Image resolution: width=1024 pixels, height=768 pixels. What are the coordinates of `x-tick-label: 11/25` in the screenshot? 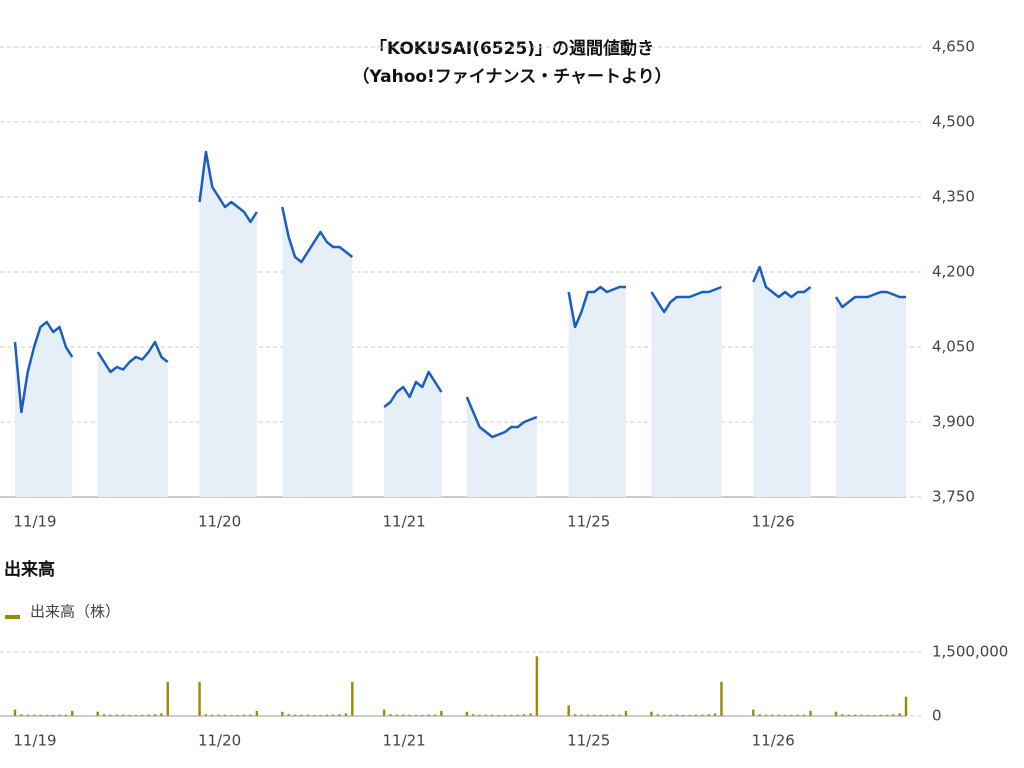 It's located at (588, 522).